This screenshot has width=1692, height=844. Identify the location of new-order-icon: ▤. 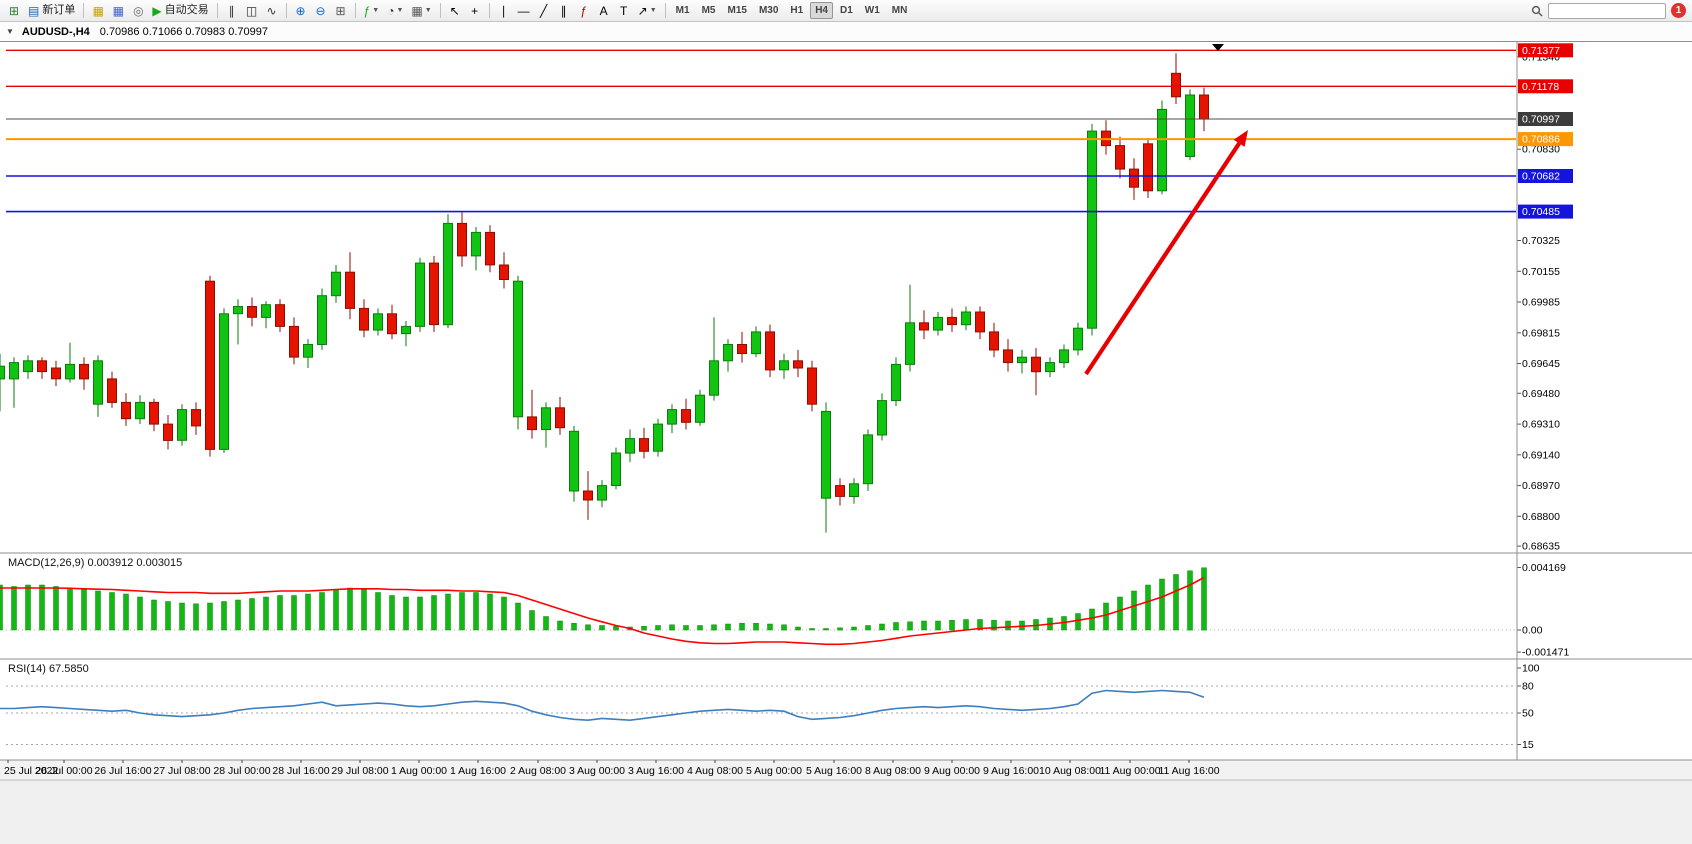
(34, 10).